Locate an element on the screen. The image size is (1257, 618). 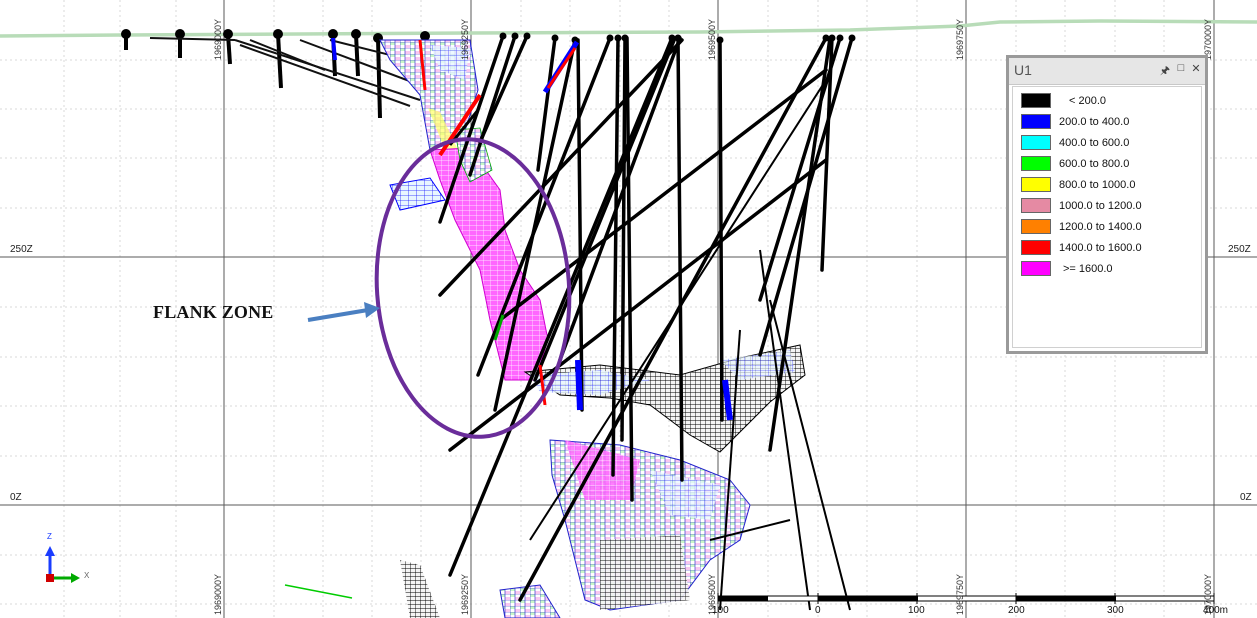
legend-item: 400.0 to 600.0 is located at coordinates (1075, 142).